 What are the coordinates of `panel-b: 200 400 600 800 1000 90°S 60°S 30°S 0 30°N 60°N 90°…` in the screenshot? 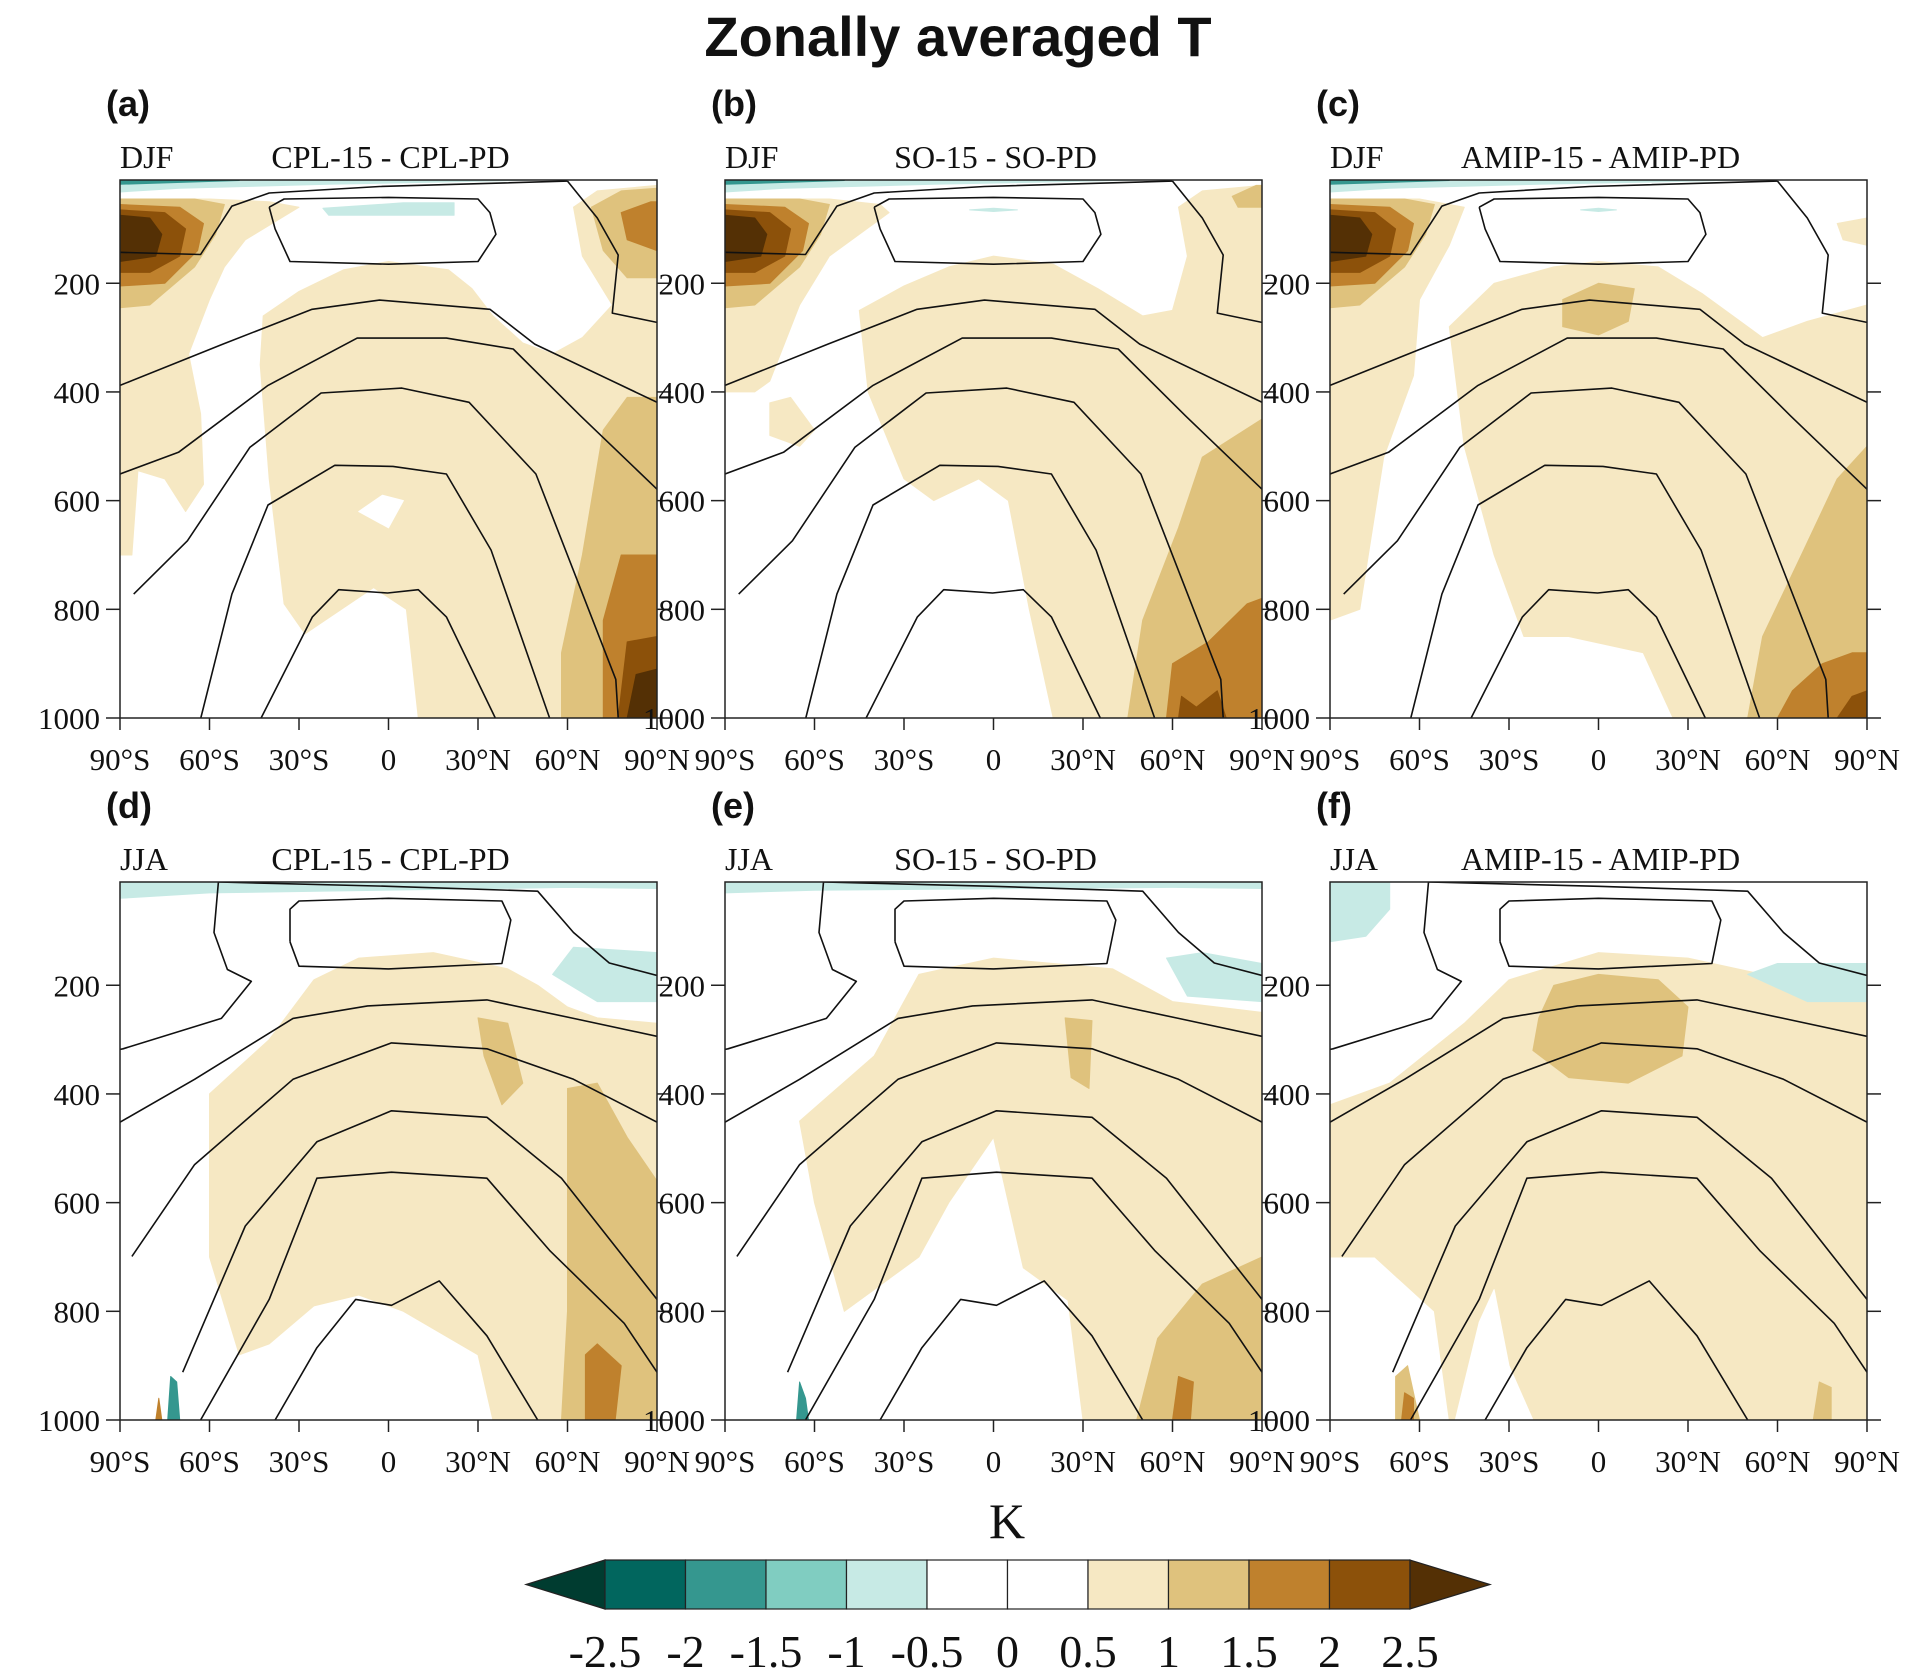 It's located at (969, 430).